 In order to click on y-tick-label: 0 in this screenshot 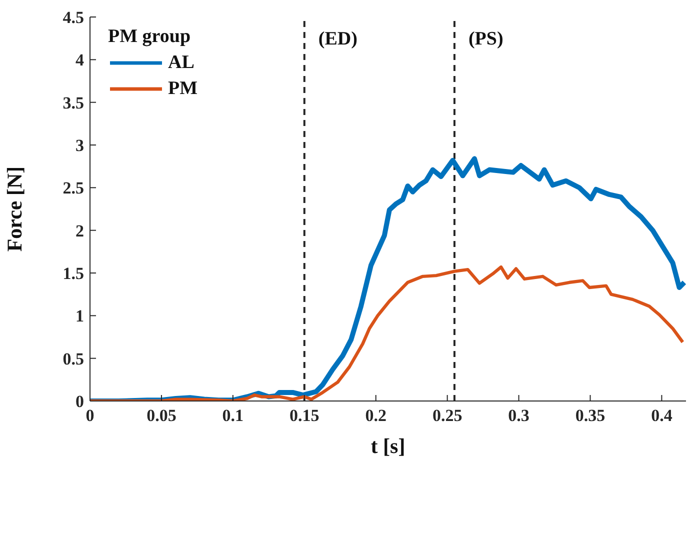, I will do `click(80, 402)`.